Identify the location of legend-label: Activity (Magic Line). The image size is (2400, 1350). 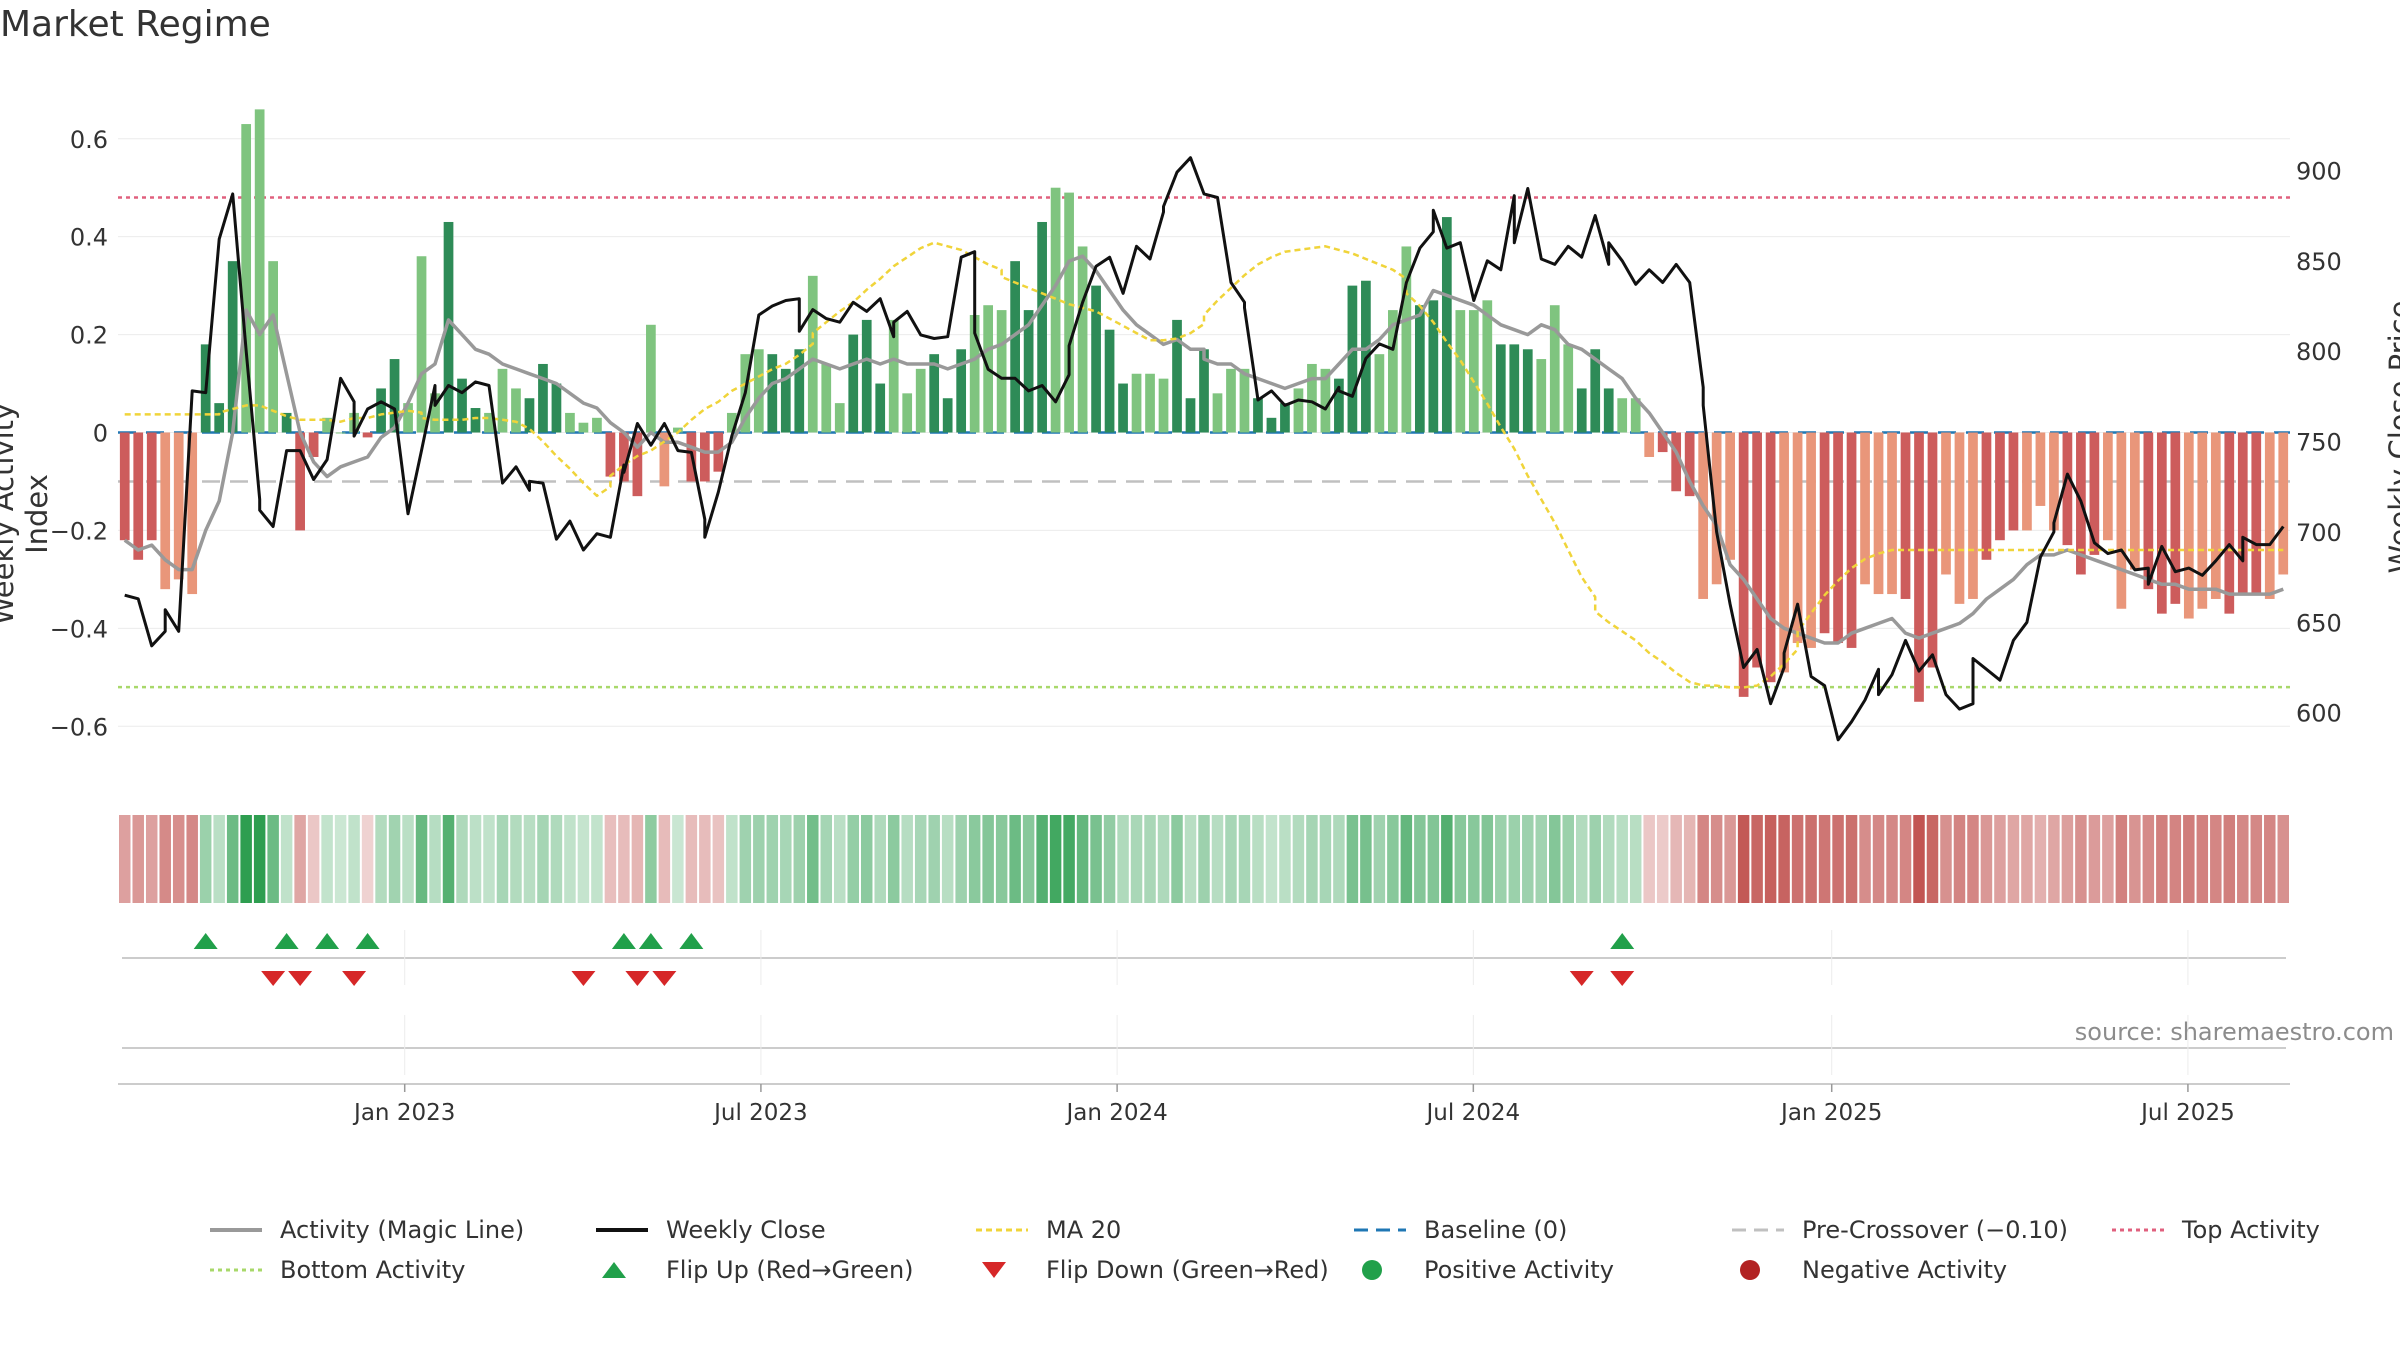
(402, 1230).